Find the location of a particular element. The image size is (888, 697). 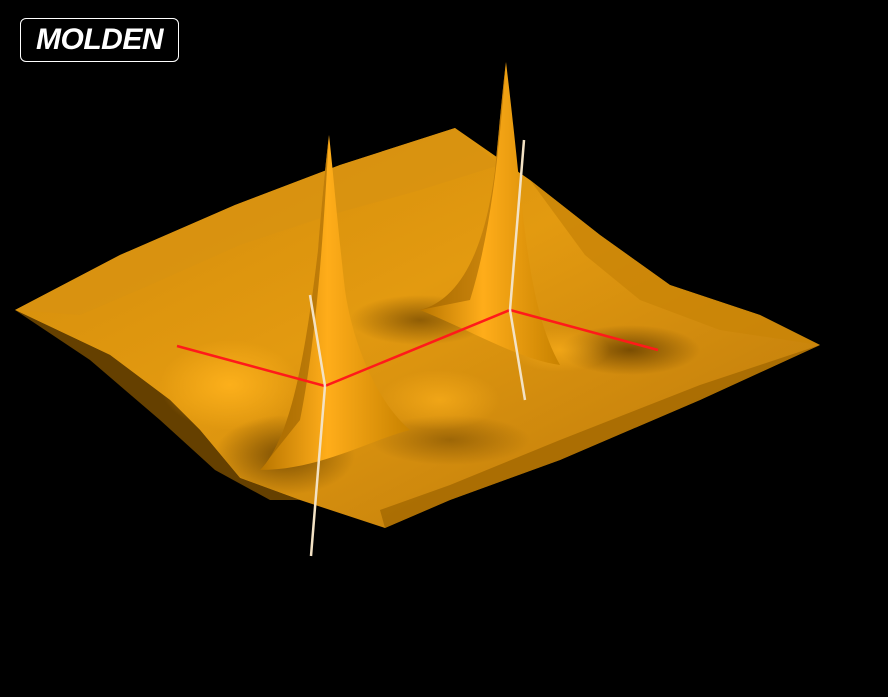

surface-peak-left-shadow is located at coordinates (294, 302).